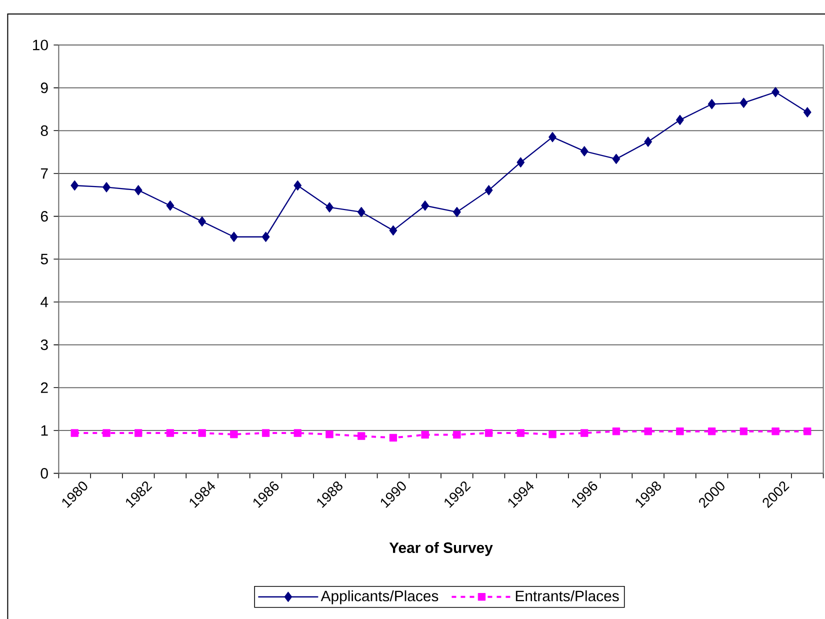 The image size is (825, 619). I want to click on y-tick-label: 8, so click(44, 130).